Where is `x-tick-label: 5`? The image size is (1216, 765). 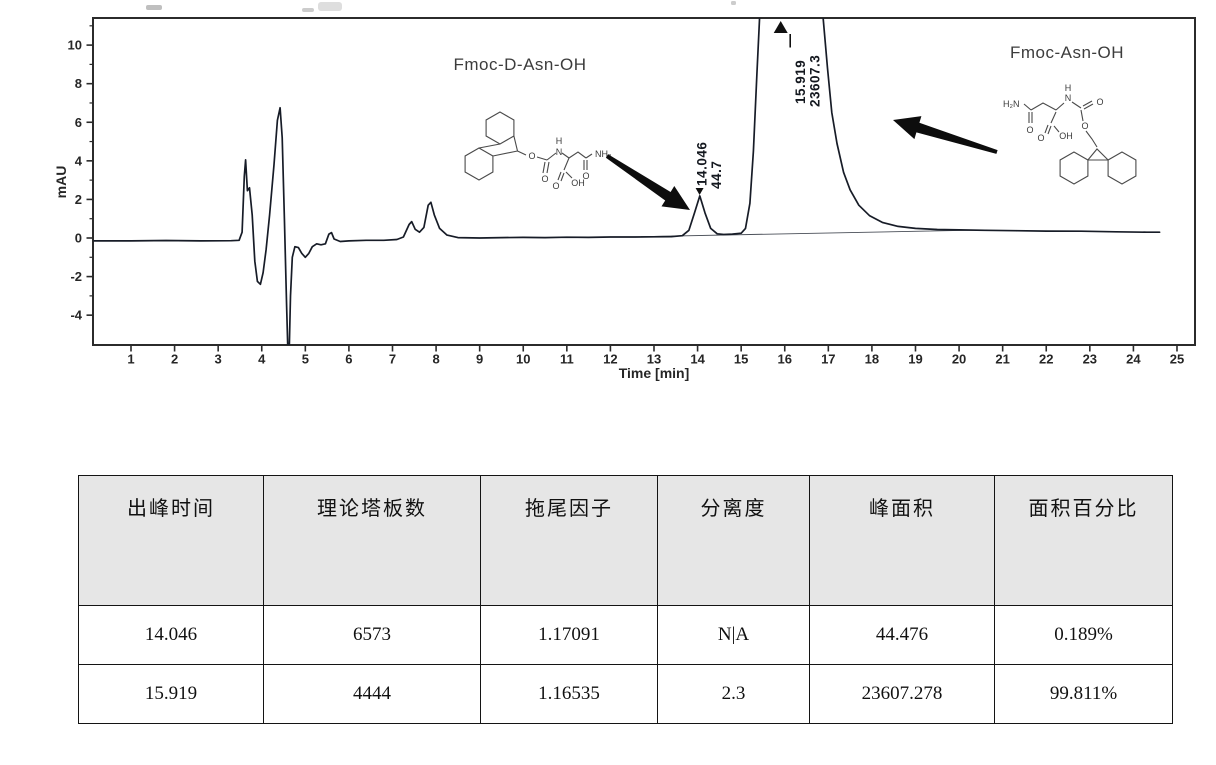 x-tick-label: 5 is located at coordinates (305, 359).